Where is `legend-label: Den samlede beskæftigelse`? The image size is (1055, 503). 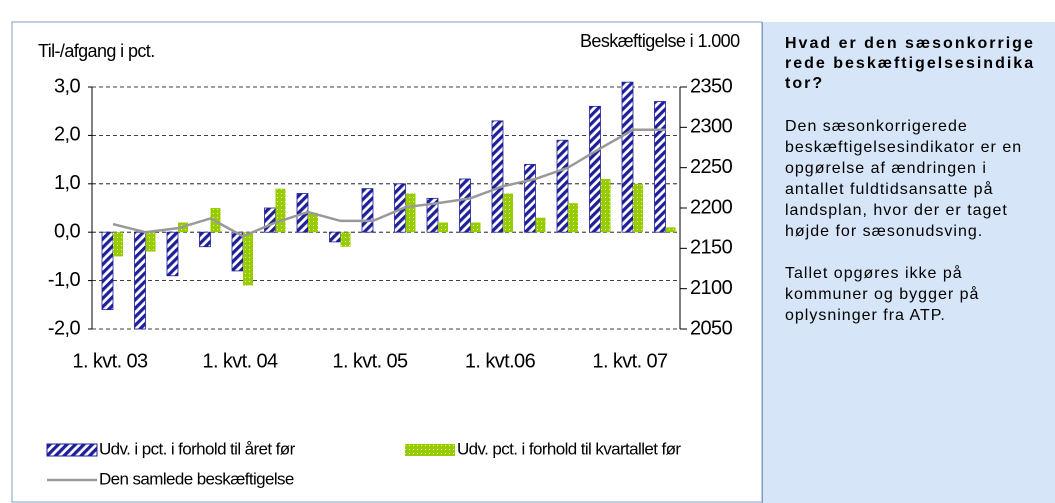 legend-label: Den samlede beskæftigelse is located at coordinates (196, 478).